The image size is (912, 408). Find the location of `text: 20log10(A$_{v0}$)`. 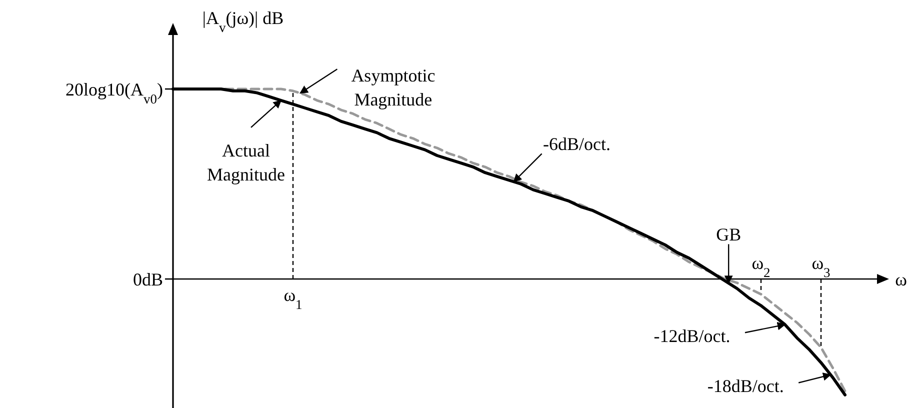

text: 20log10(A$_{v0}$) is located at coordinates (114, 92).